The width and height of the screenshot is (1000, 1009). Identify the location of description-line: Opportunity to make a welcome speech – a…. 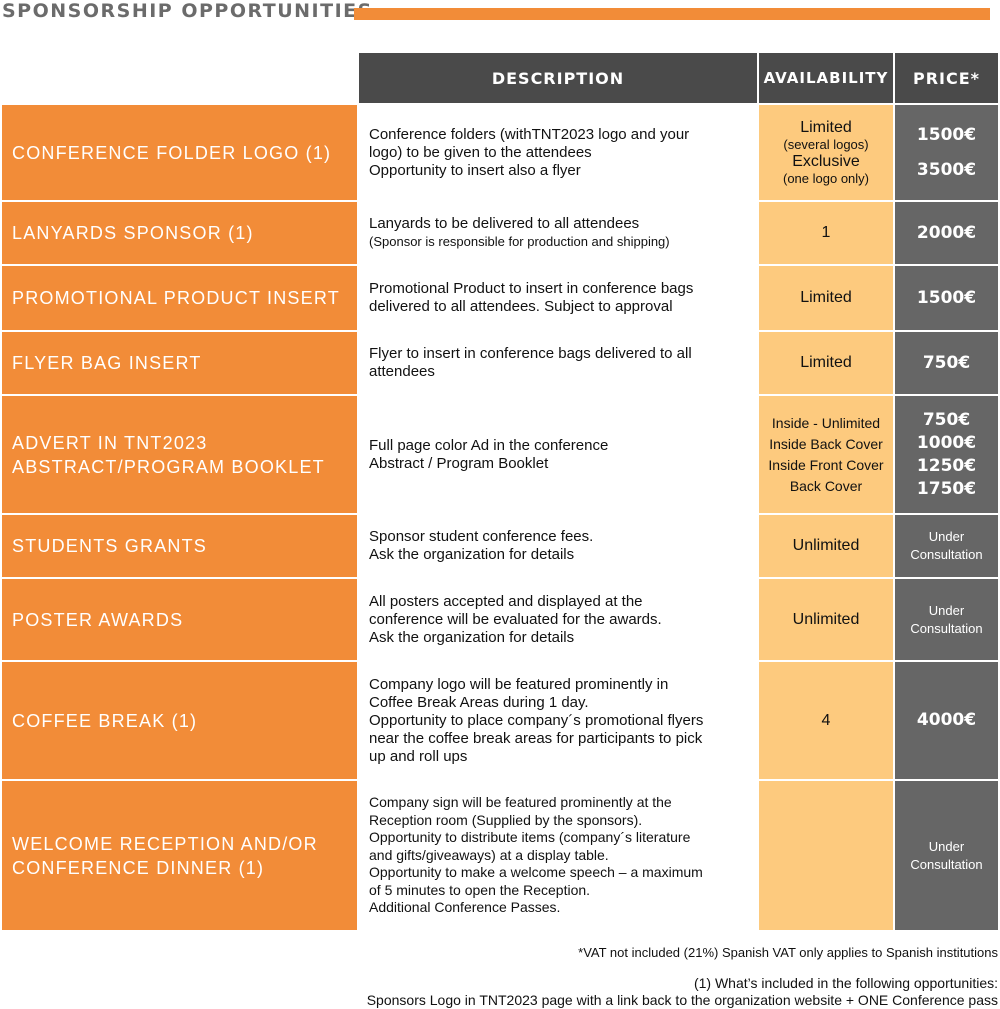
(536, 872).